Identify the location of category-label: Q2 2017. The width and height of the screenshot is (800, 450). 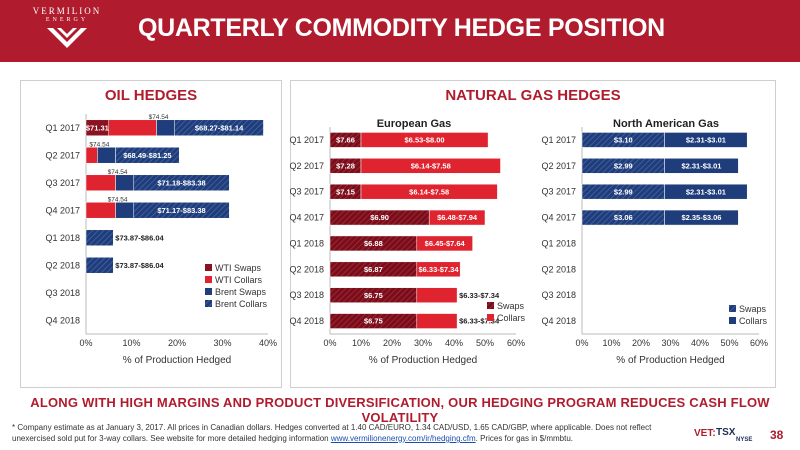
(62, 155).